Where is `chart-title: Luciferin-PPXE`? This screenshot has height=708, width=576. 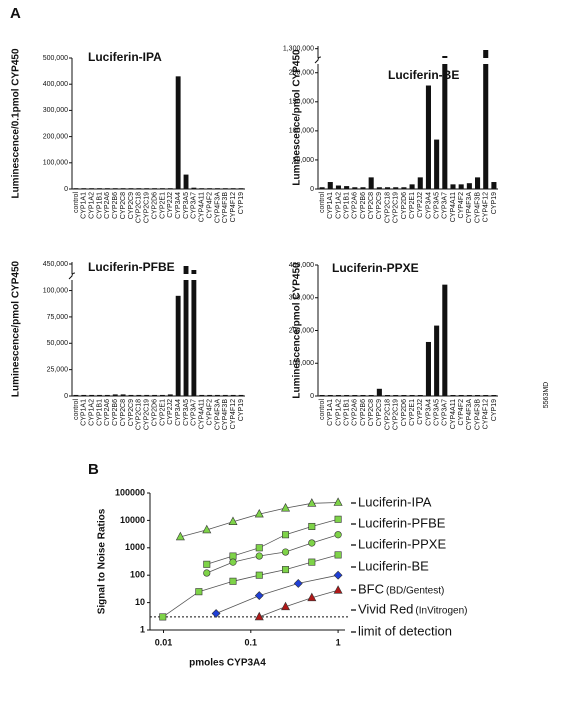
chart-title: Luciferin-PPXE is located at coordinates (375, 268).